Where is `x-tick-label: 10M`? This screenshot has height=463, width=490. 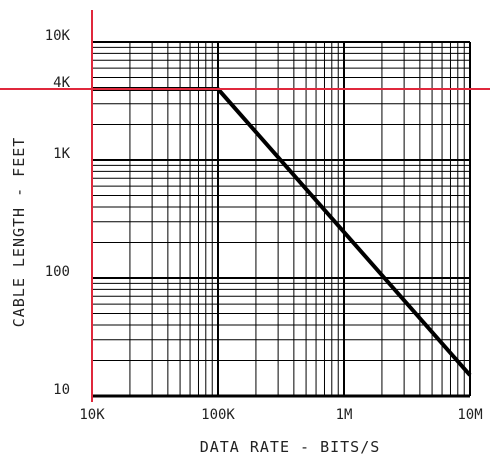 x-tick-label: 10M is located at coordinates (469, 415).